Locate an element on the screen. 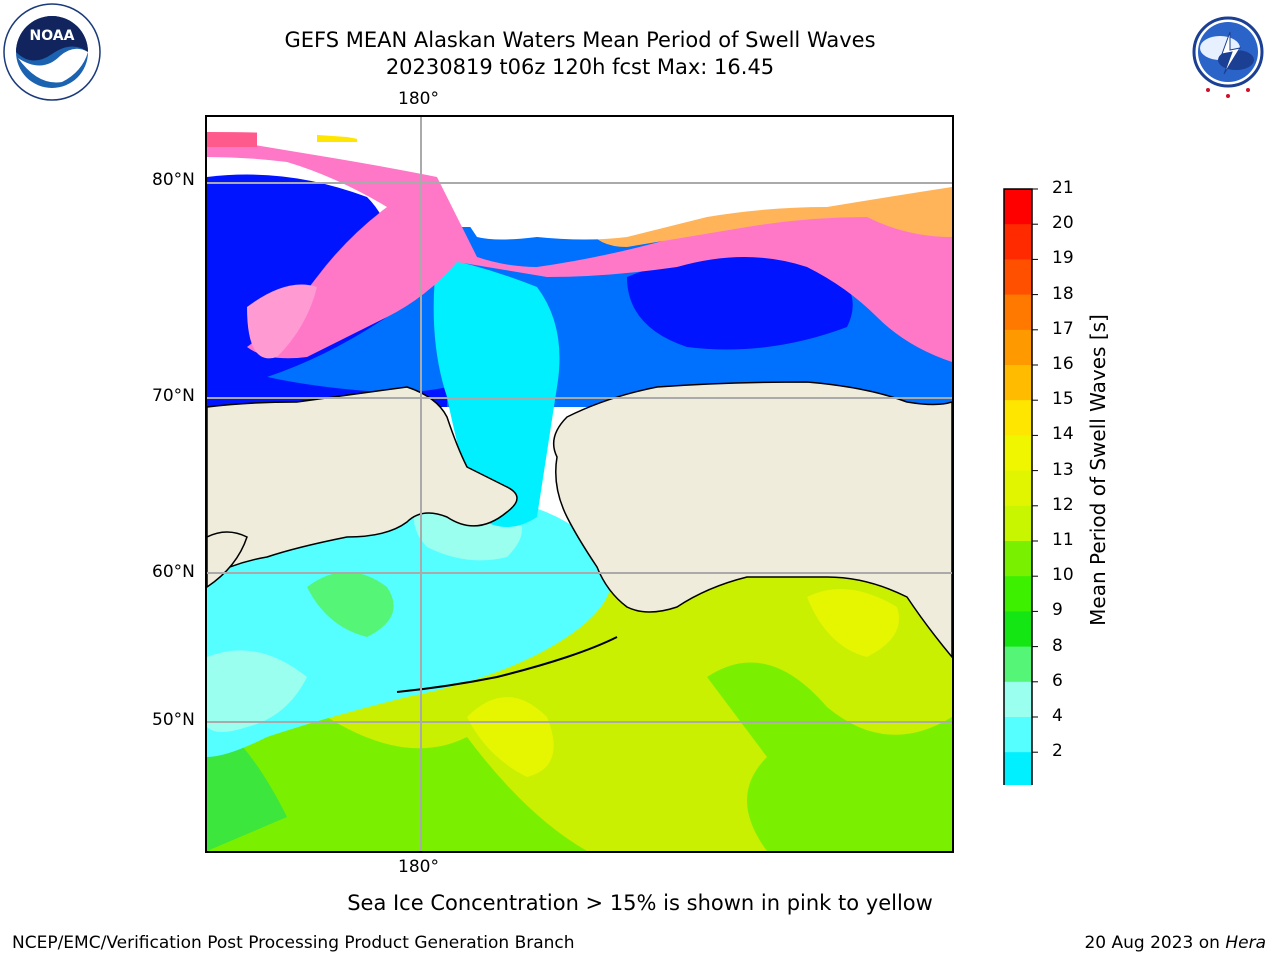  colorbar-tick-label: 15 is located at coordinates (1063, 399).